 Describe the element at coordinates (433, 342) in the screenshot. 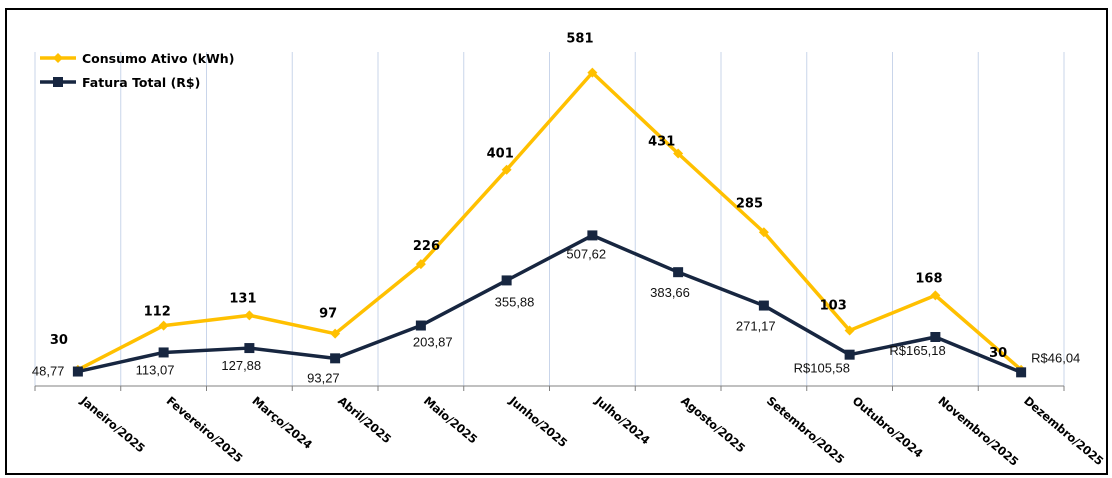

I see `data-label: 203,87` at that location.